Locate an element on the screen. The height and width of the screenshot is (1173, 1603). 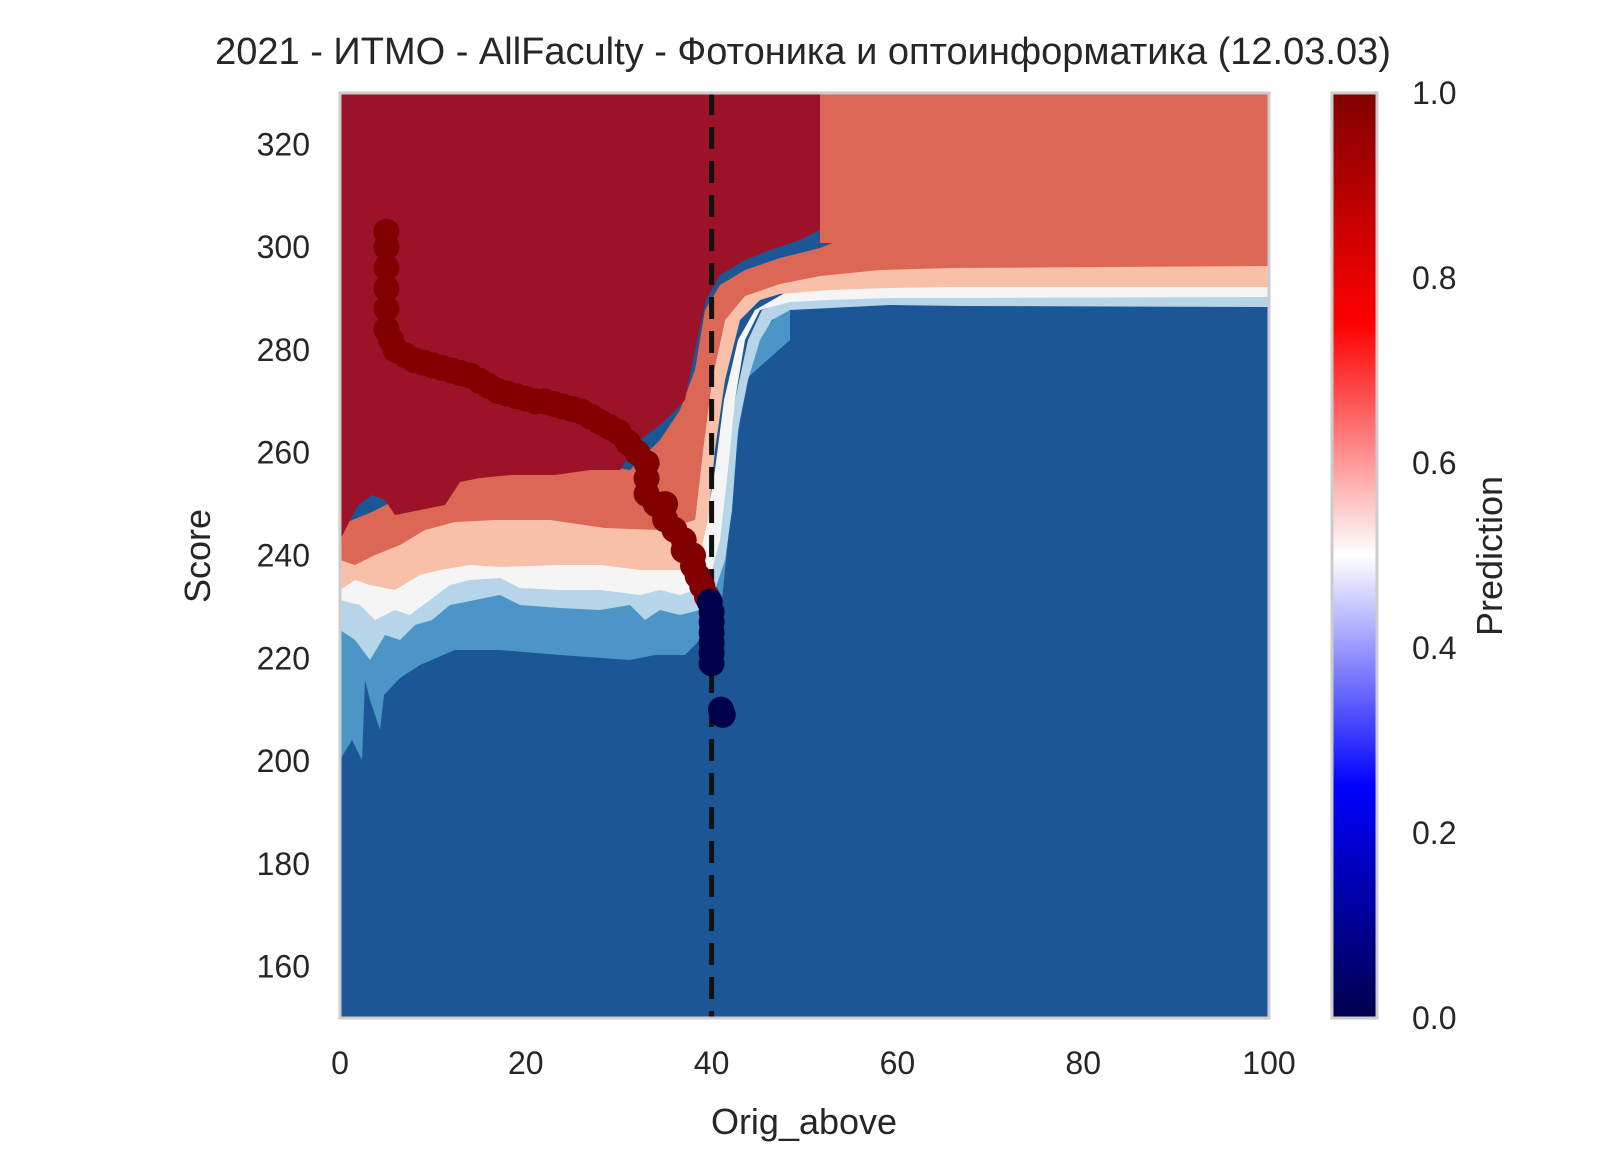
x-tick-label: 20 is located at coordinates (526, 1063).